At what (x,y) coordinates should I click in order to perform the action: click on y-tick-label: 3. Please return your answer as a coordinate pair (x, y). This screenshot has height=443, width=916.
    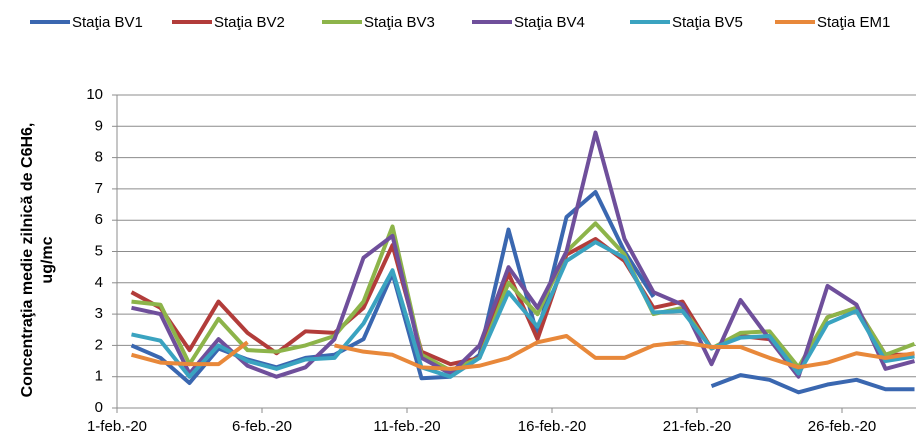
    Looking at the image, I should click on (99, 313).